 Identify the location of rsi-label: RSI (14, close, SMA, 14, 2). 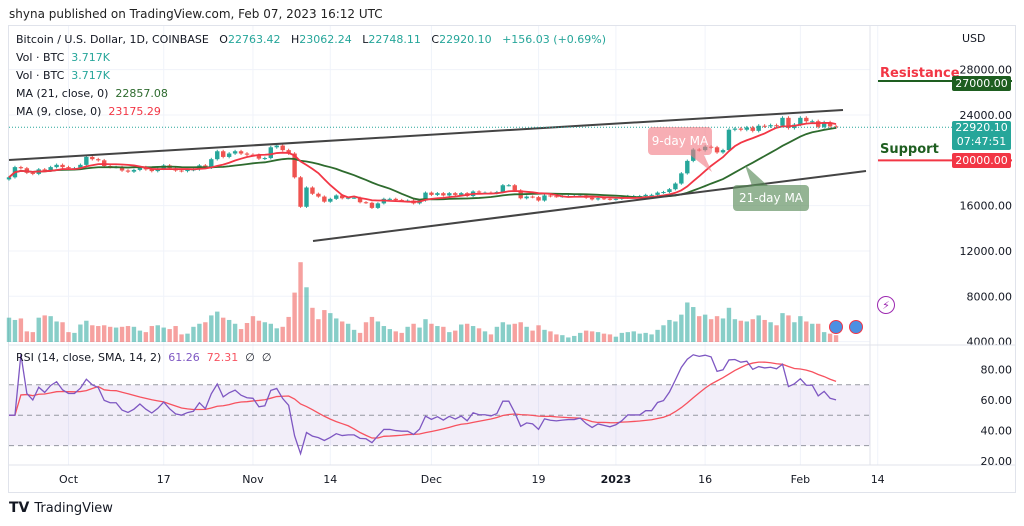
(89, 357).